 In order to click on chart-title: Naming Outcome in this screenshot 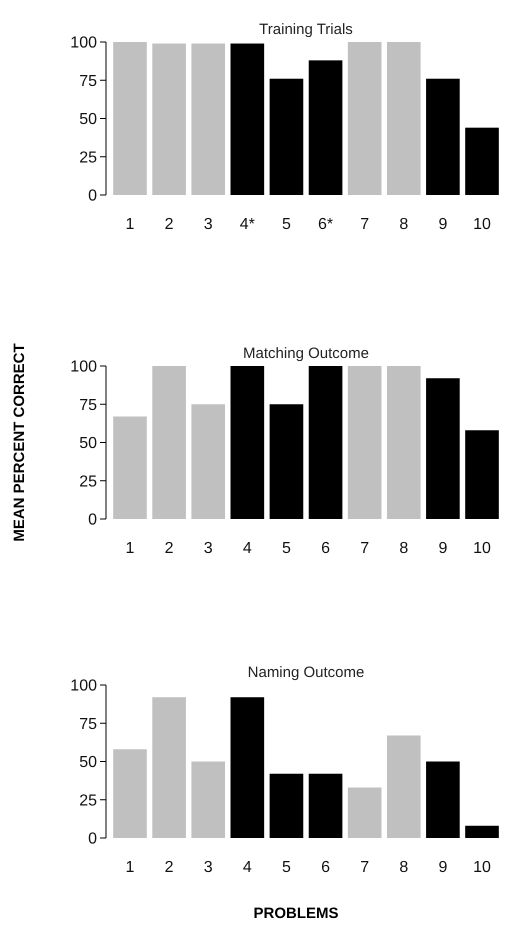, I will do `click(306, 672)`.